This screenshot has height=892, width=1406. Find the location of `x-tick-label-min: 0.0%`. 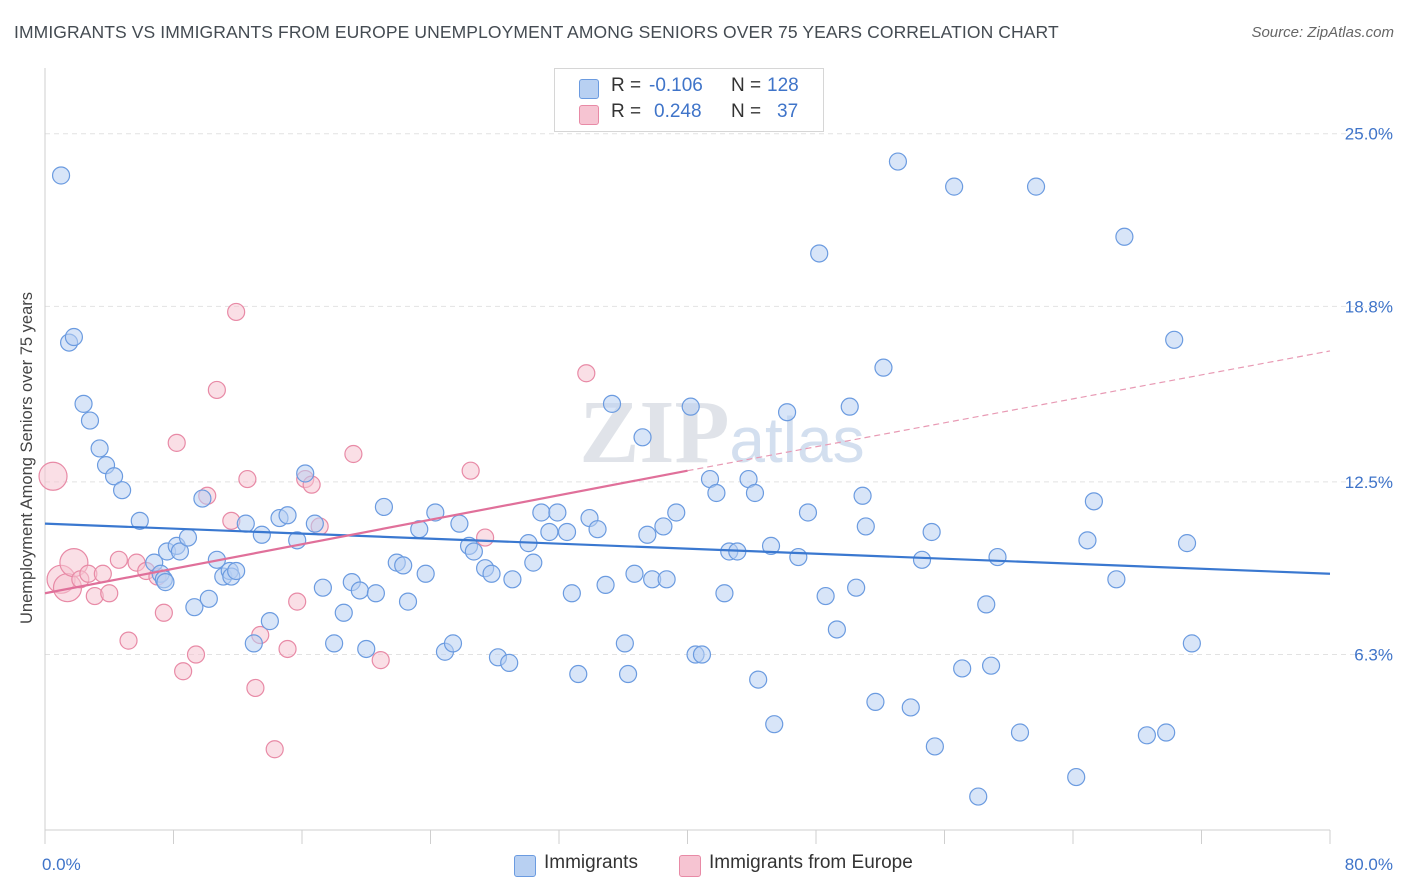

x-tick-label-min: 0.0% is located at coordinates (61, 864).